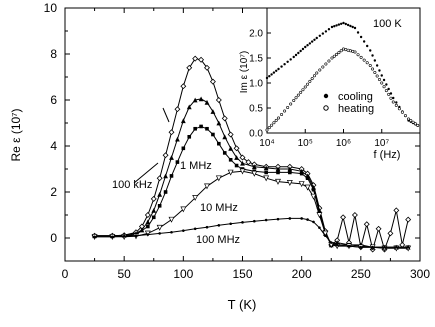 The height and width of the screenshot is (327, 435). What do you see at coordinates (53, 192) in the screenshot?
I see `y-tick-label: 2` at bounding box center [53, 192].